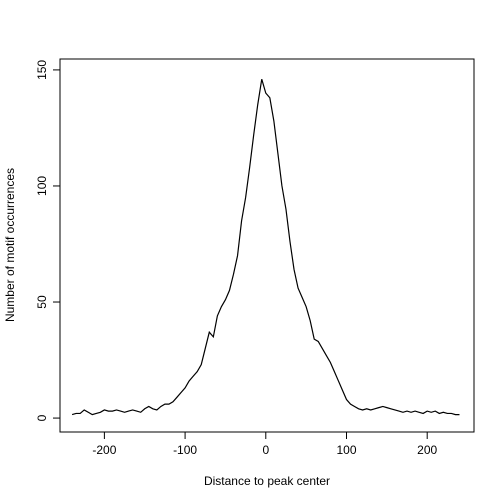 Image resolution: width=504 pixels, height=504 pixels. I want to click on x-tick-label: 100, so click(346, 450).